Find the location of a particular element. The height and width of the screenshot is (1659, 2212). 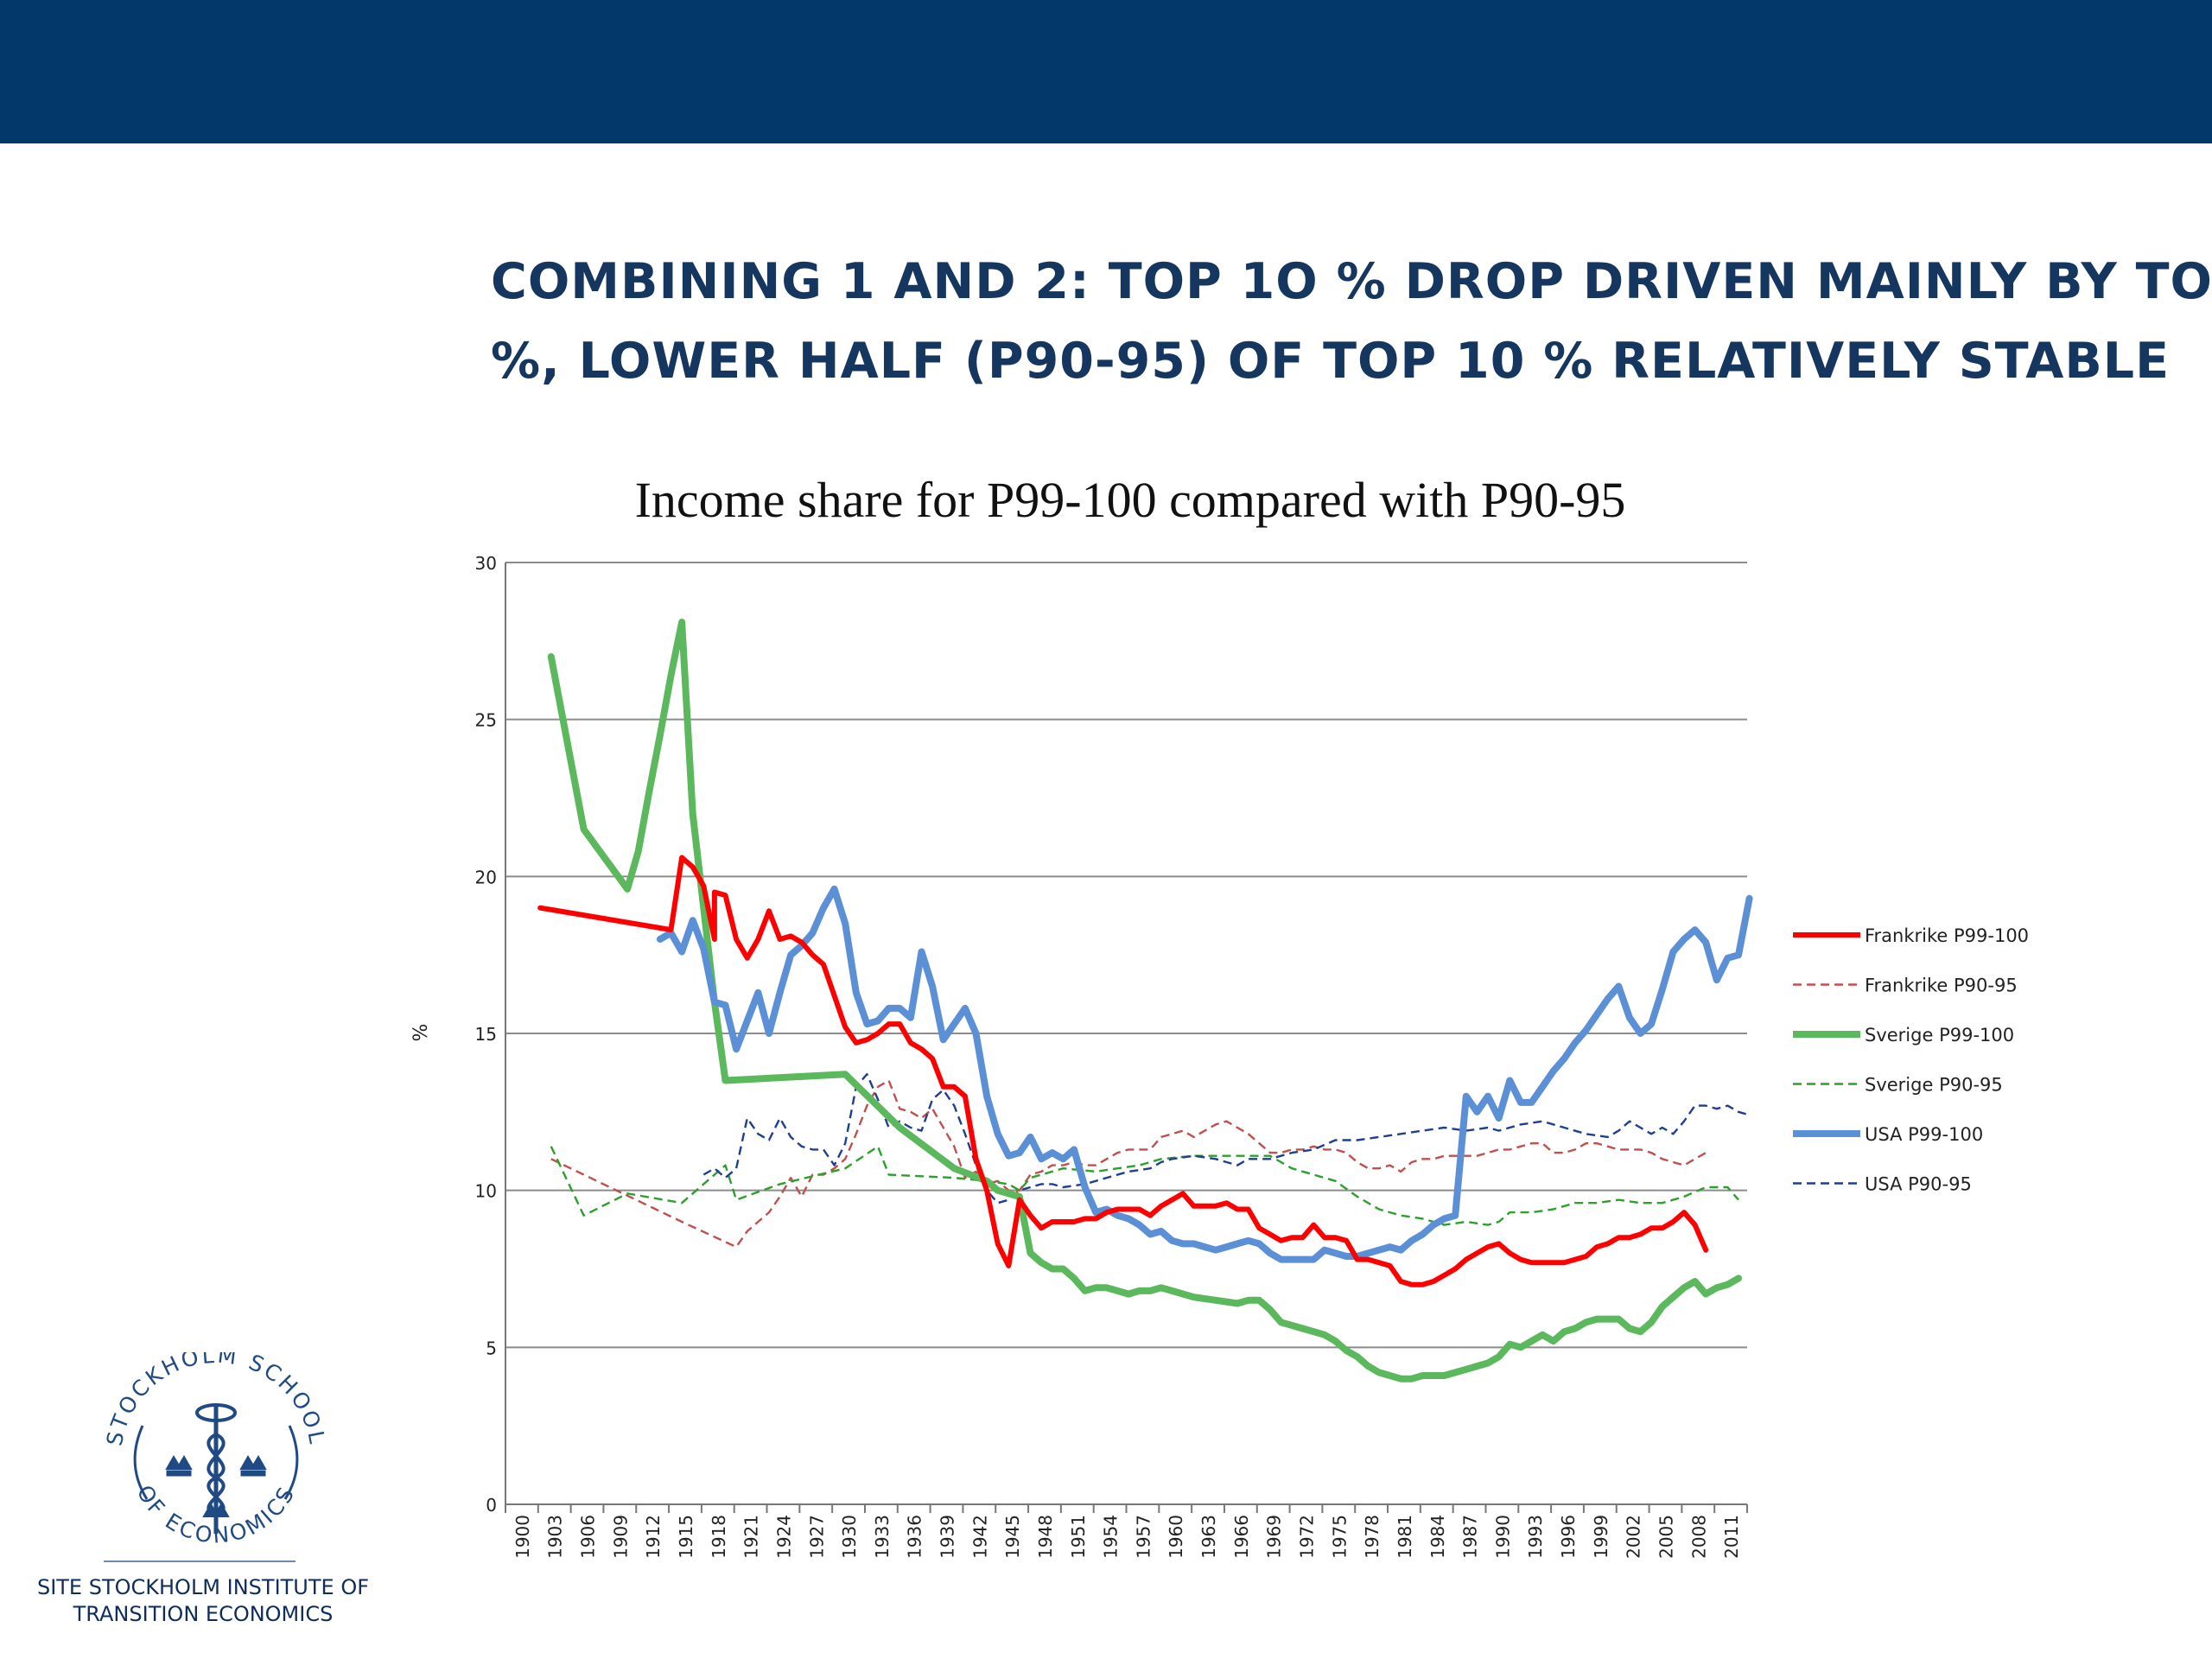

y-tick-label: 25 is located at coordinates (486, 720).